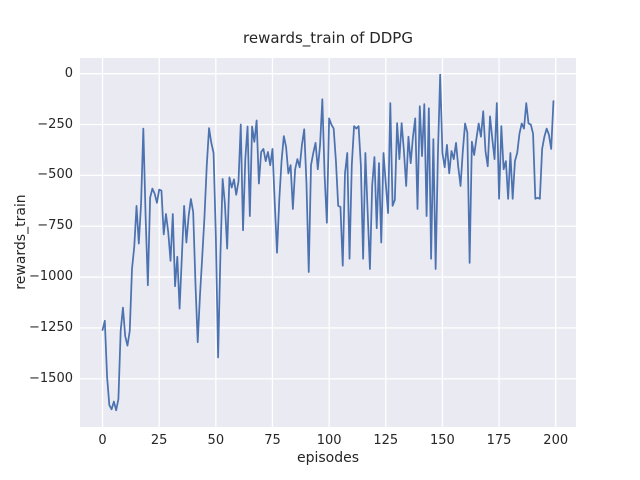 The width and height of the screenshot is (640, 480). Describe the element at coordinates (329, 440) in the screenshot. I see `x-tick-label: 100` at that location.